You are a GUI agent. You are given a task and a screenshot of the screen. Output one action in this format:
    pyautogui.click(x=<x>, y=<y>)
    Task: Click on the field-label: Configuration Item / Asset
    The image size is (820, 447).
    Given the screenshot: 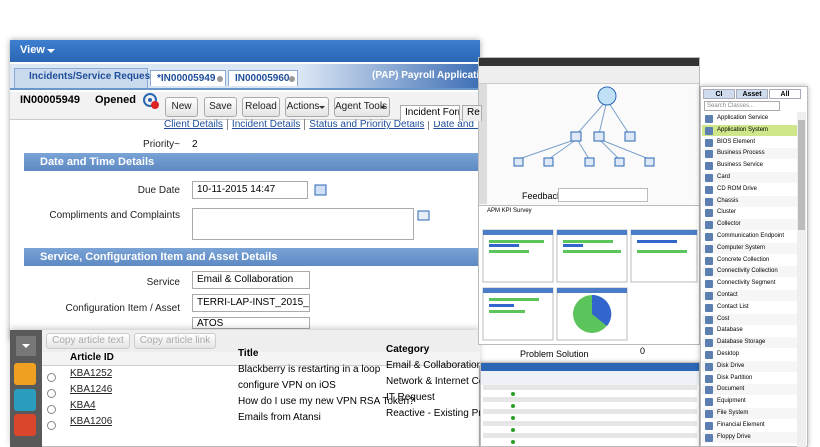 What is the action you would take?
    pyautogui.click(x=122, y=308)
    